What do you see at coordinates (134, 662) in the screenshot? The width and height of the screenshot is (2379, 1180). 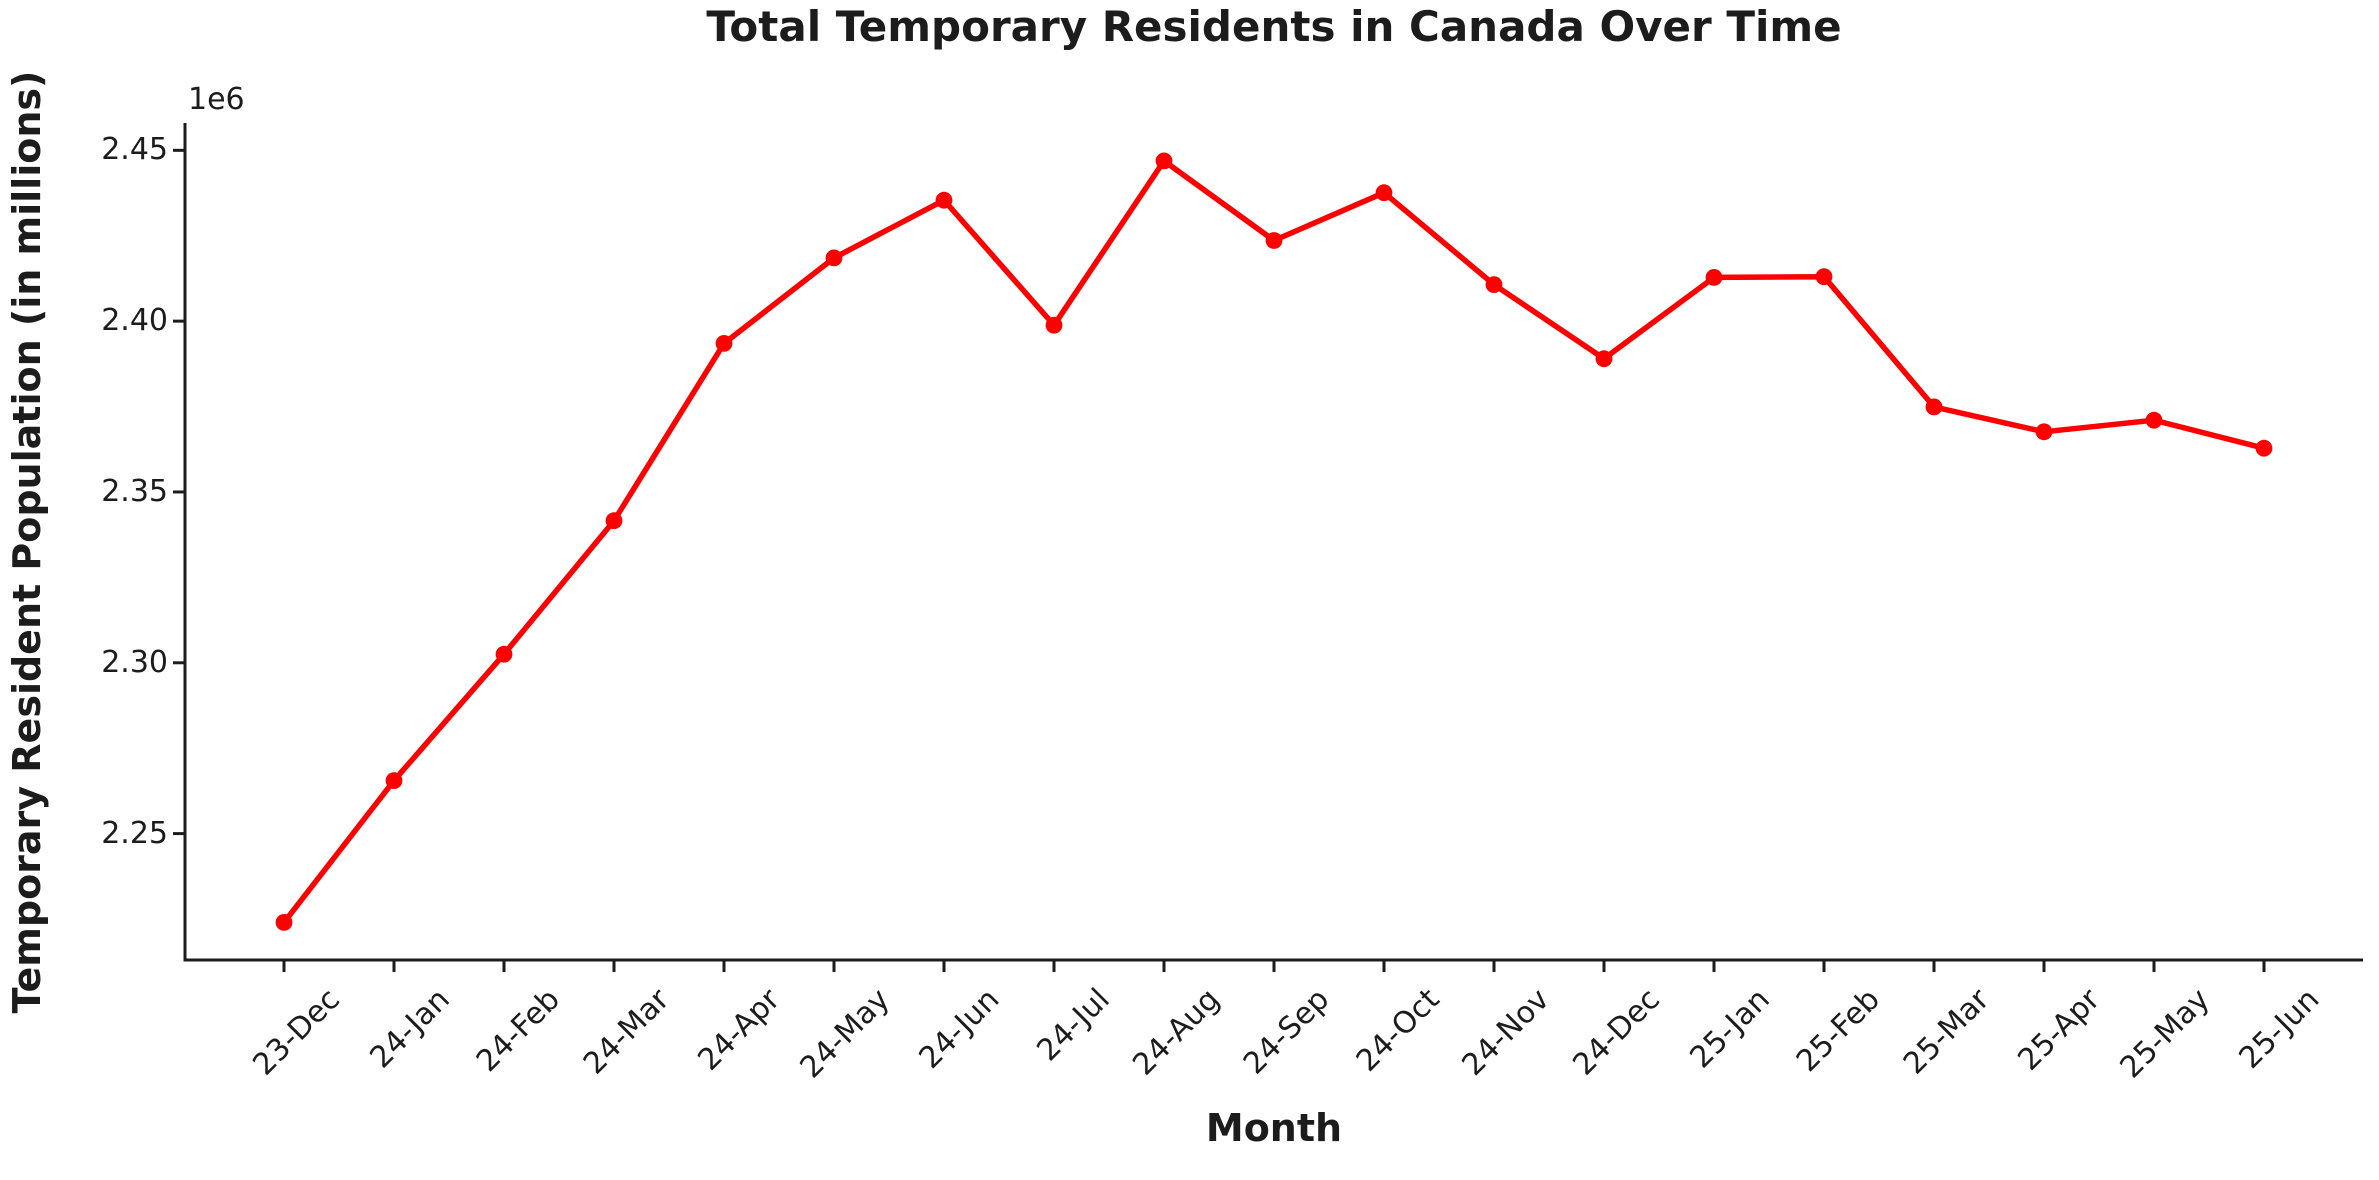 I see `y-tick-label: 2.30` at bounding box center [134, 662].